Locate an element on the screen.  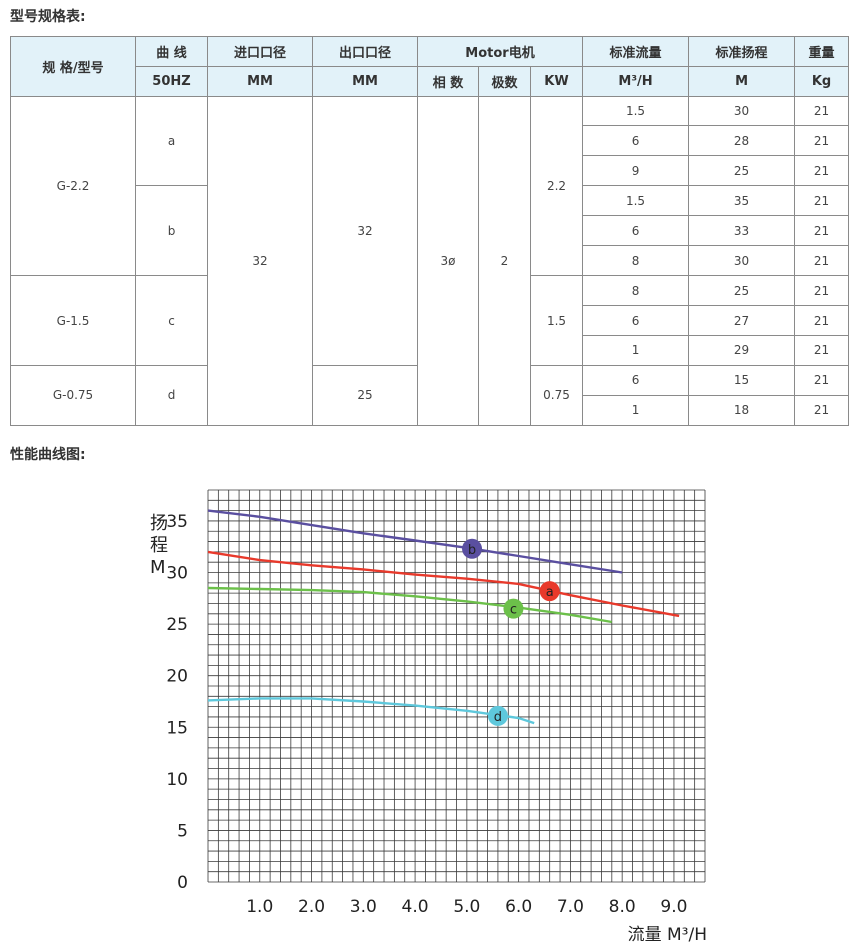
x-tick-label: 8.0 is located at coordinates (622, 907).